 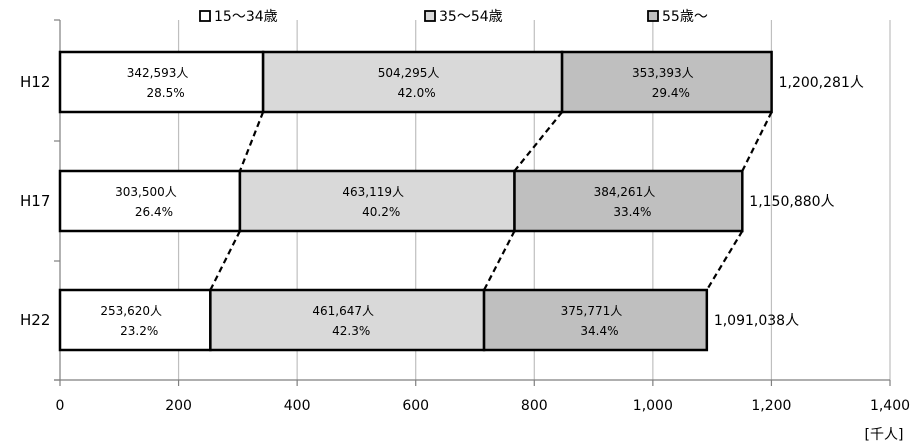 I want to click on legend: 15〜34歳 35〜54歳 55歳〜, so click(x=453, y=17).